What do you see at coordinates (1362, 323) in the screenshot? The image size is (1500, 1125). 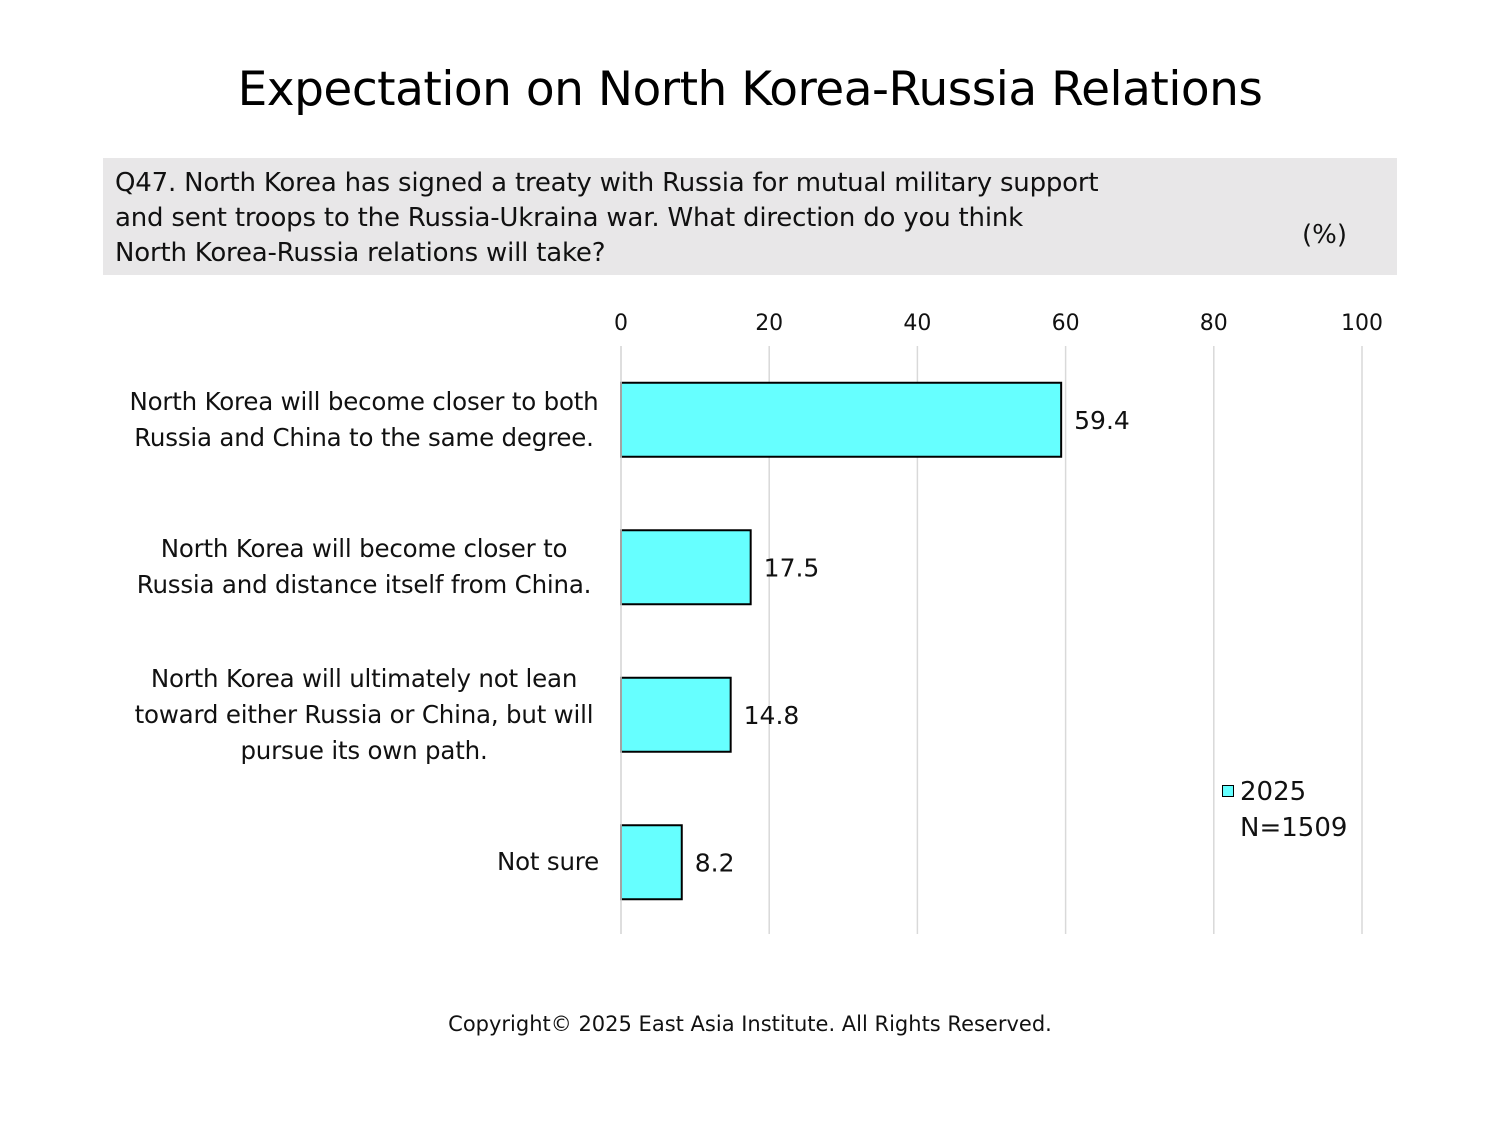 I see `x-tick-label: 100` at bounding box center [1362, 323].